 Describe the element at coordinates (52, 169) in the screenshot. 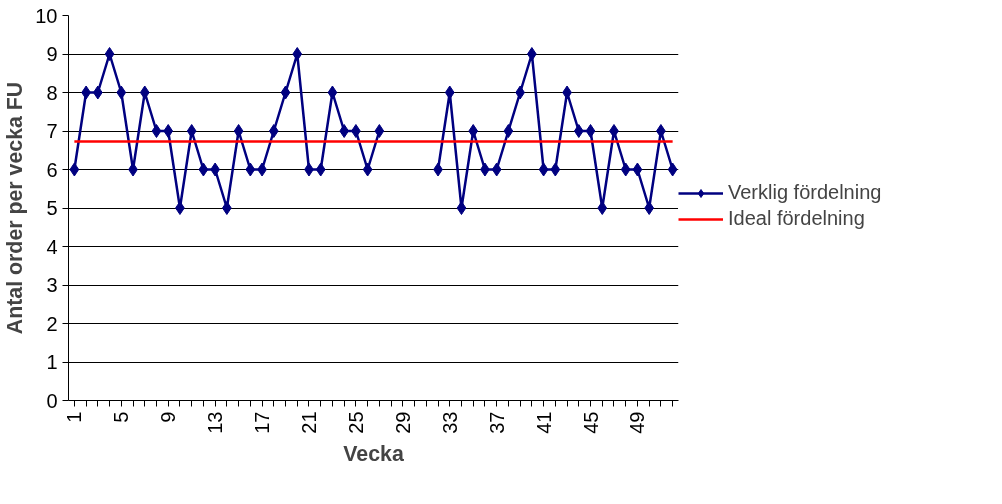

I see `y-tick-label: 6` at that location.